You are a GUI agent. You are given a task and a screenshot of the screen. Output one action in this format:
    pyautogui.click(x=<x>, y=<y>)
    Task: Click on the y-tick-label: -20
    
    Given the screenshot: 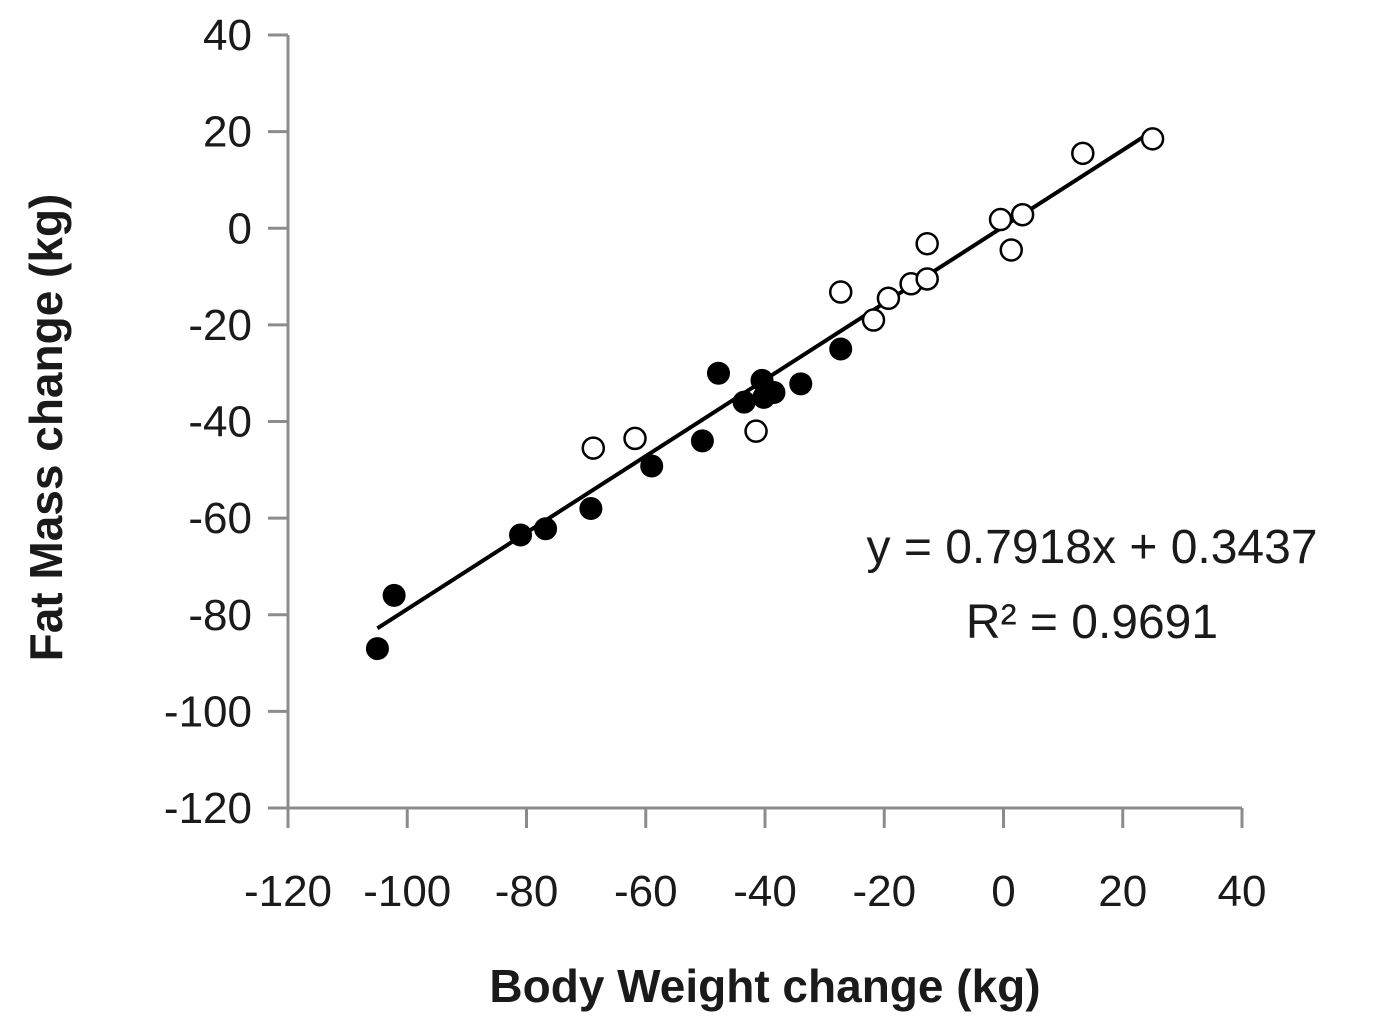 What is the action you would take?
    pyautogui.click(x=220, y=325)
    